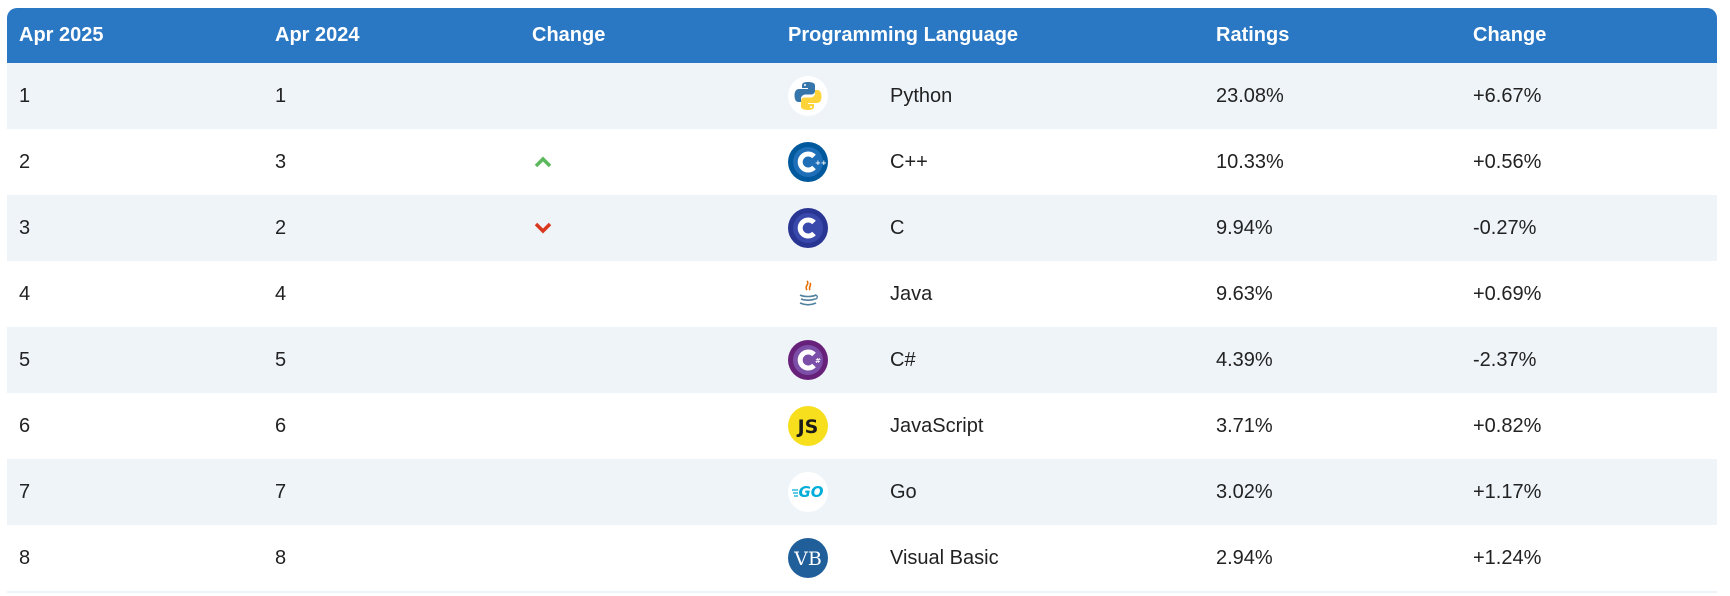  I want to click on header-ratings: Ratings, so click(1253, 35).